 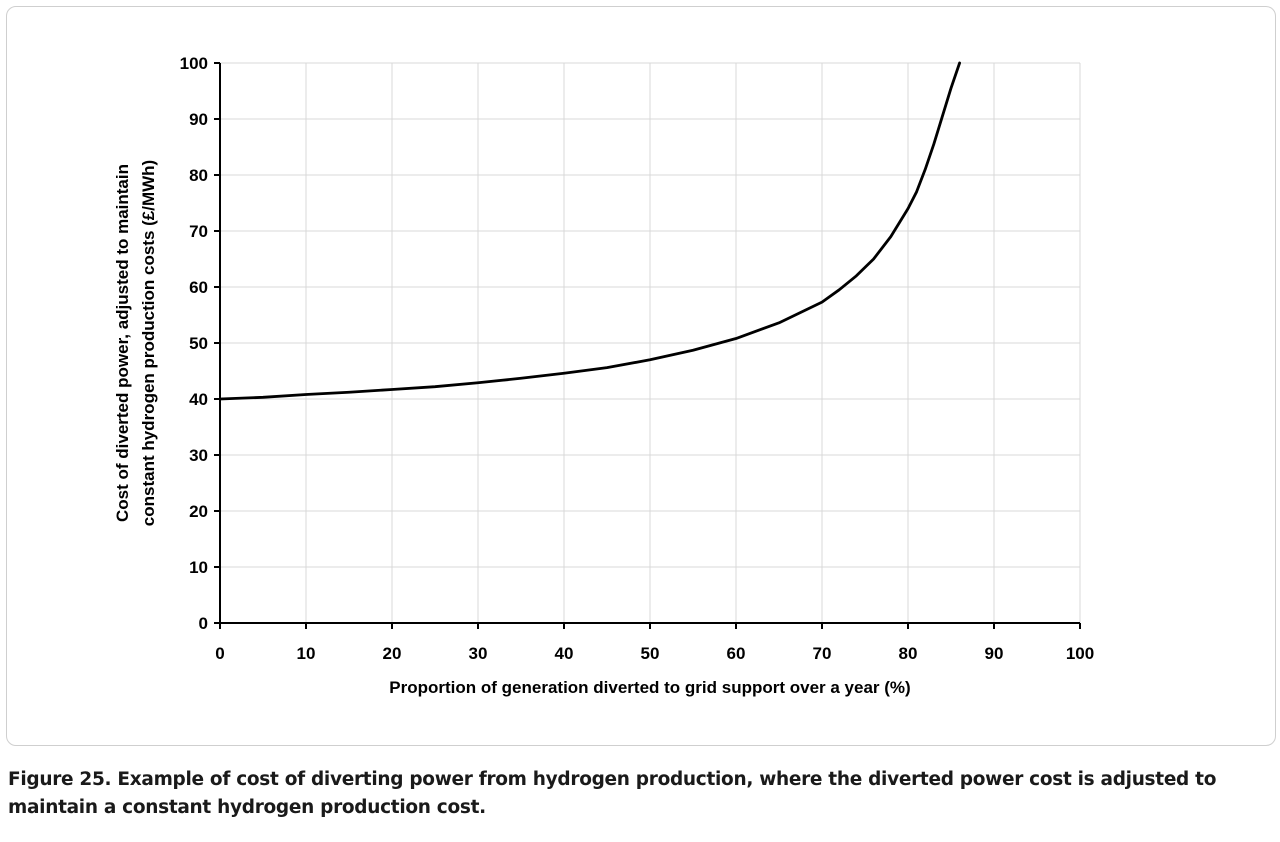 What do you see at coordinates (198, 287) in the screenshot?
I see `y-tick-label-60: 60` at bounding box center [198, 287].